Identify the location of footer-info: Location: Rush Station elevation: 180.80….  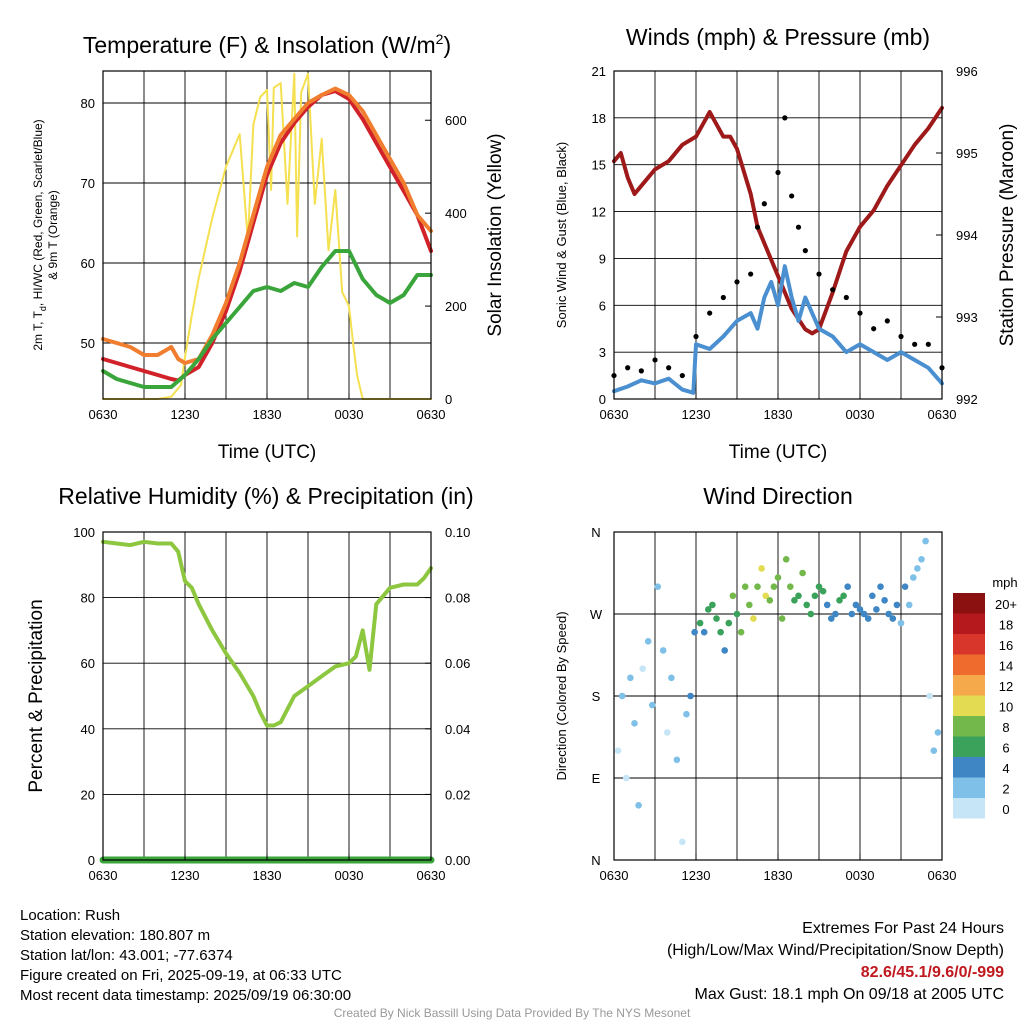
(185, 956).